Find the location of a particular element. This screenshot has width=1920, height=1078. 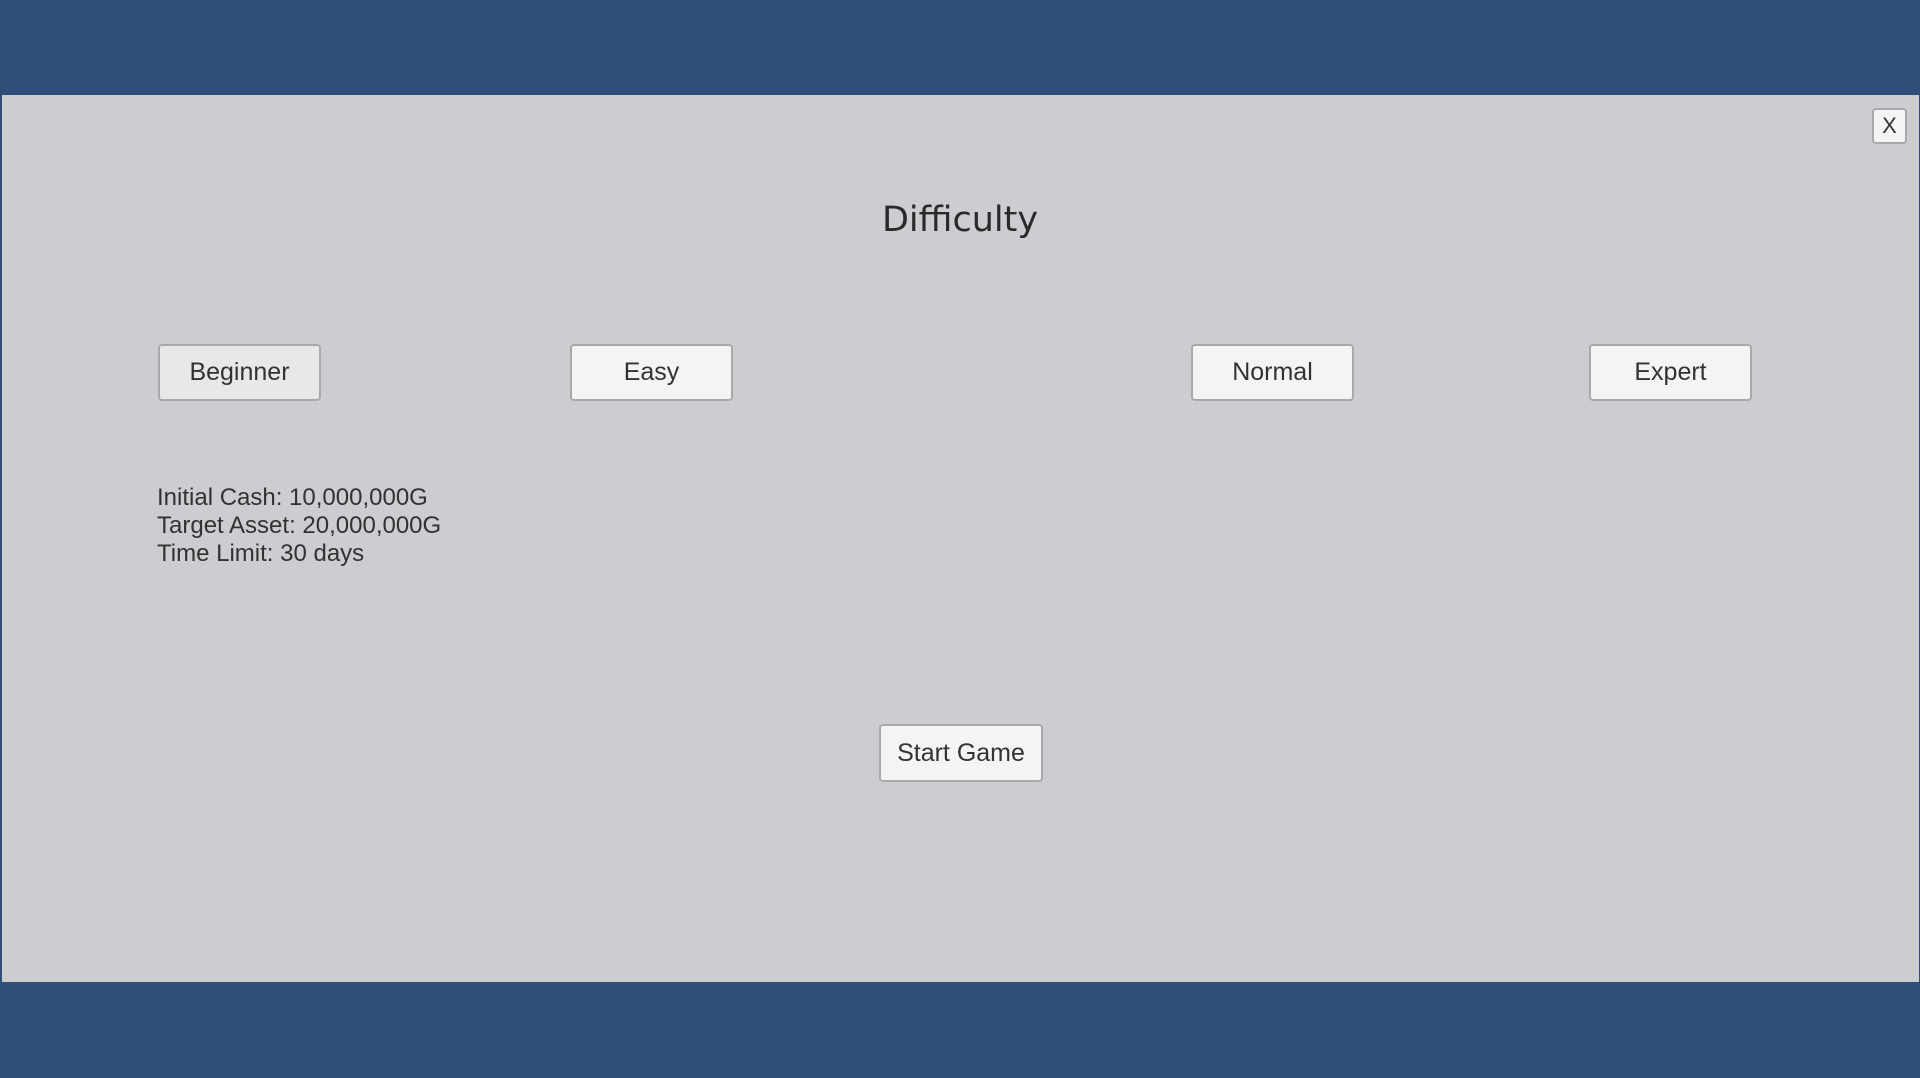

normal-button: Normal is located at coordinates (1272, 372).